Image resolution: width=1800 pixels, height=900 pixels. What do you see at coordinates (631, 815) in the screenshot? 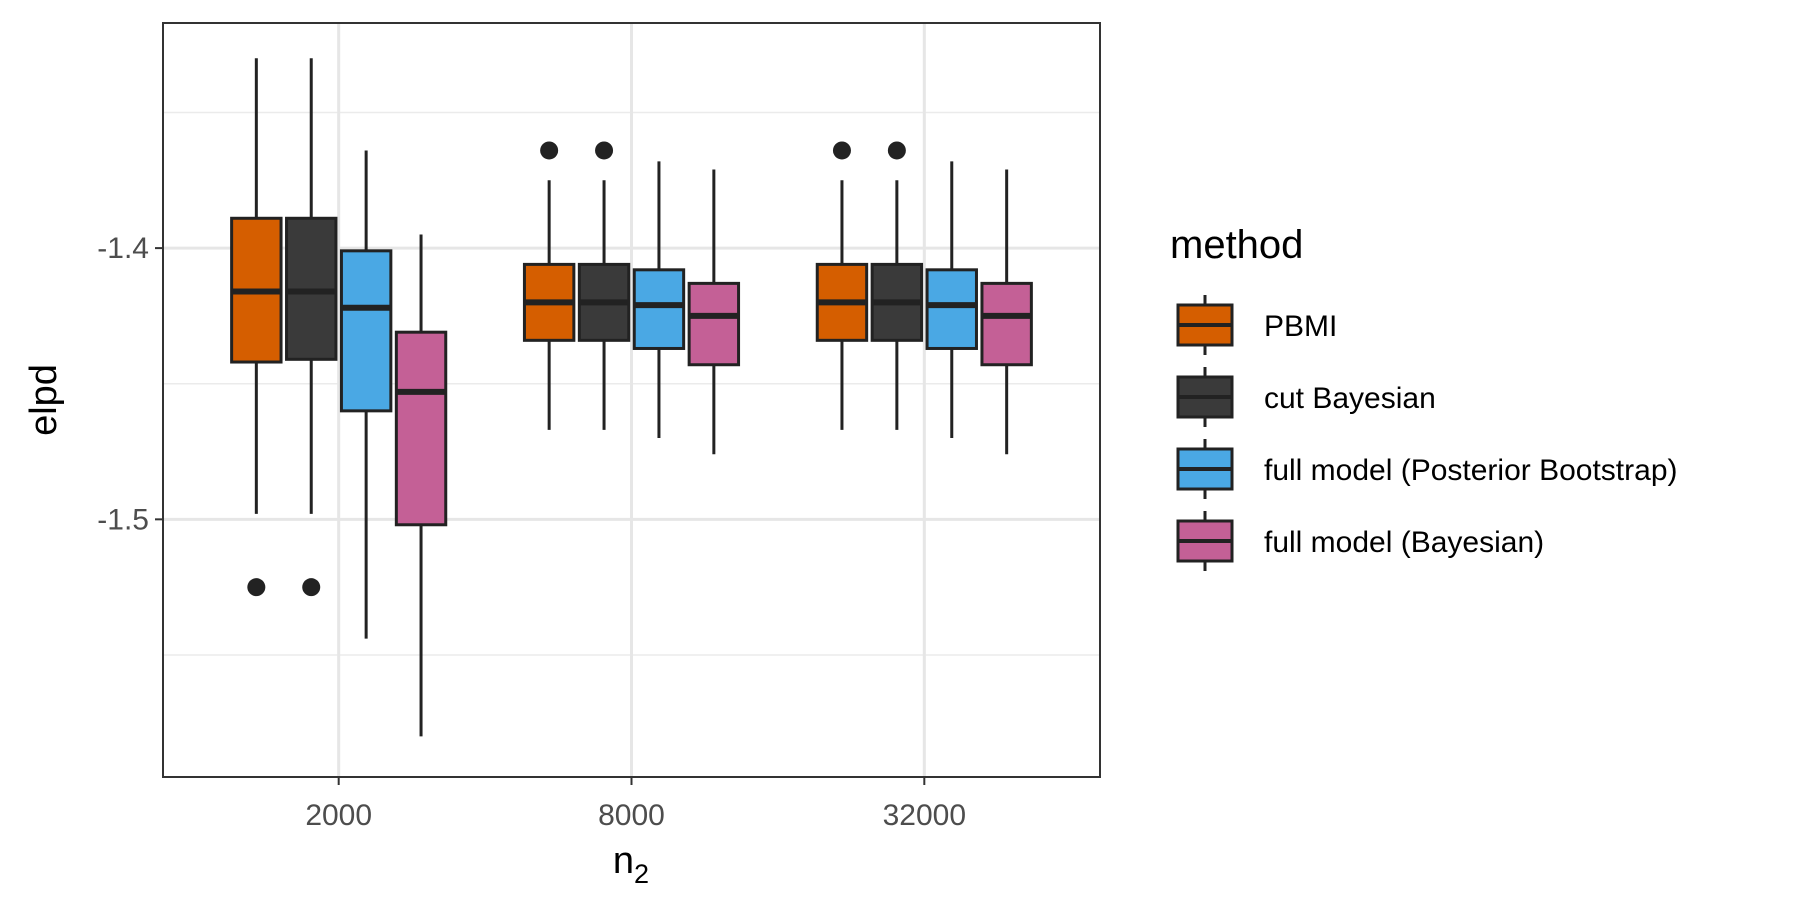
I see `x-tick-label: 8000` at bounding box center [631, 815].